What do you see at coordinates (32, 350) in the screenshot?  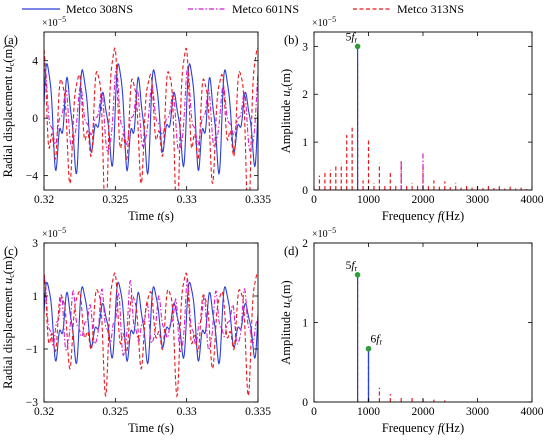 I see `y-tick-label: −1` at bounding box center [32, 350].